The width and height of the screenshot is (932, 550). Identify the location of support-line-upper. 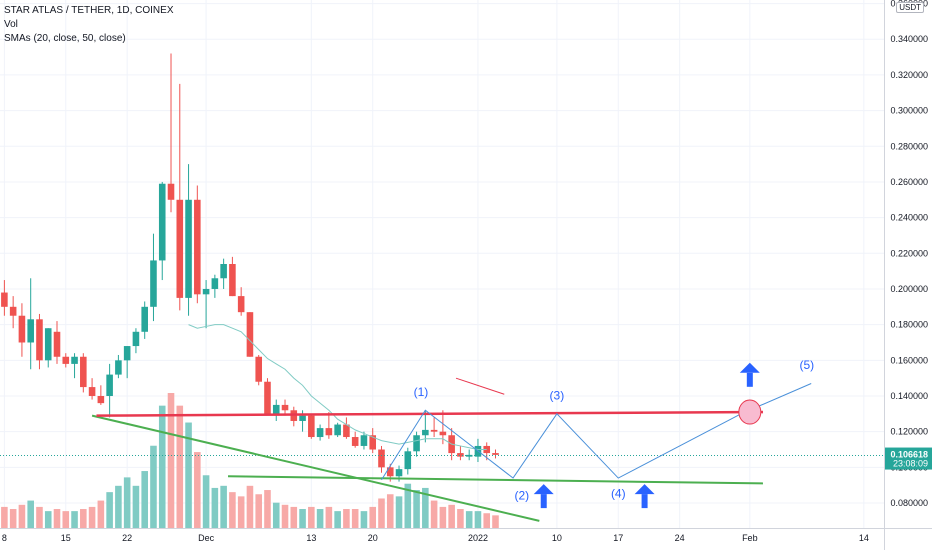
(495, 480).